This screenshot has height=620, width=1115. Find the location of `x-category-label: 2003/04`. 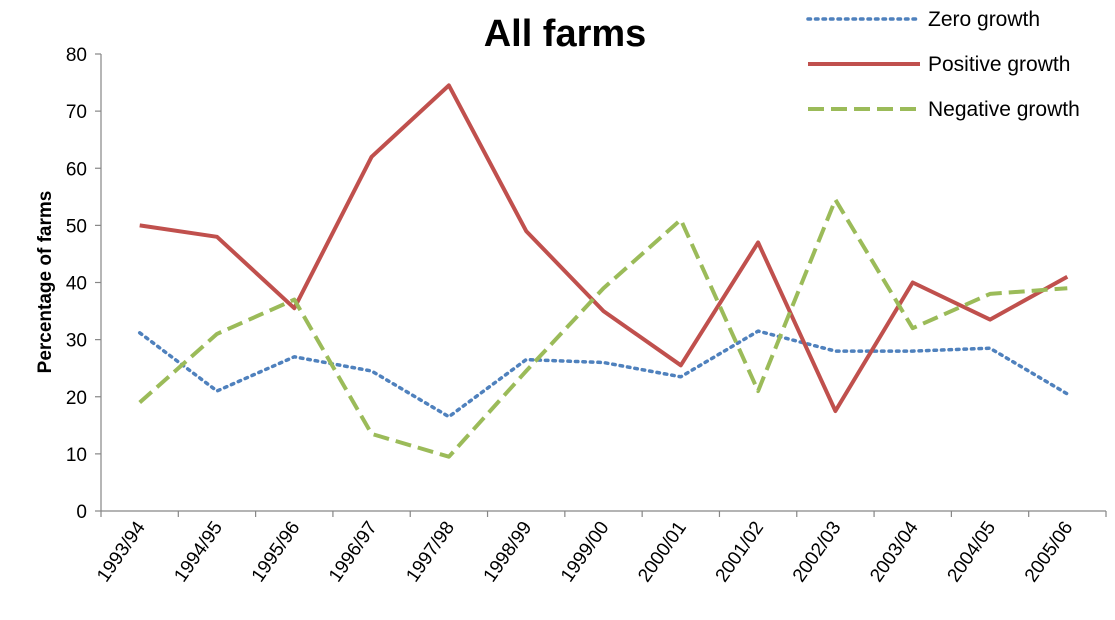

x-category-label: 2003/04 is located at coordinates (894, 551).